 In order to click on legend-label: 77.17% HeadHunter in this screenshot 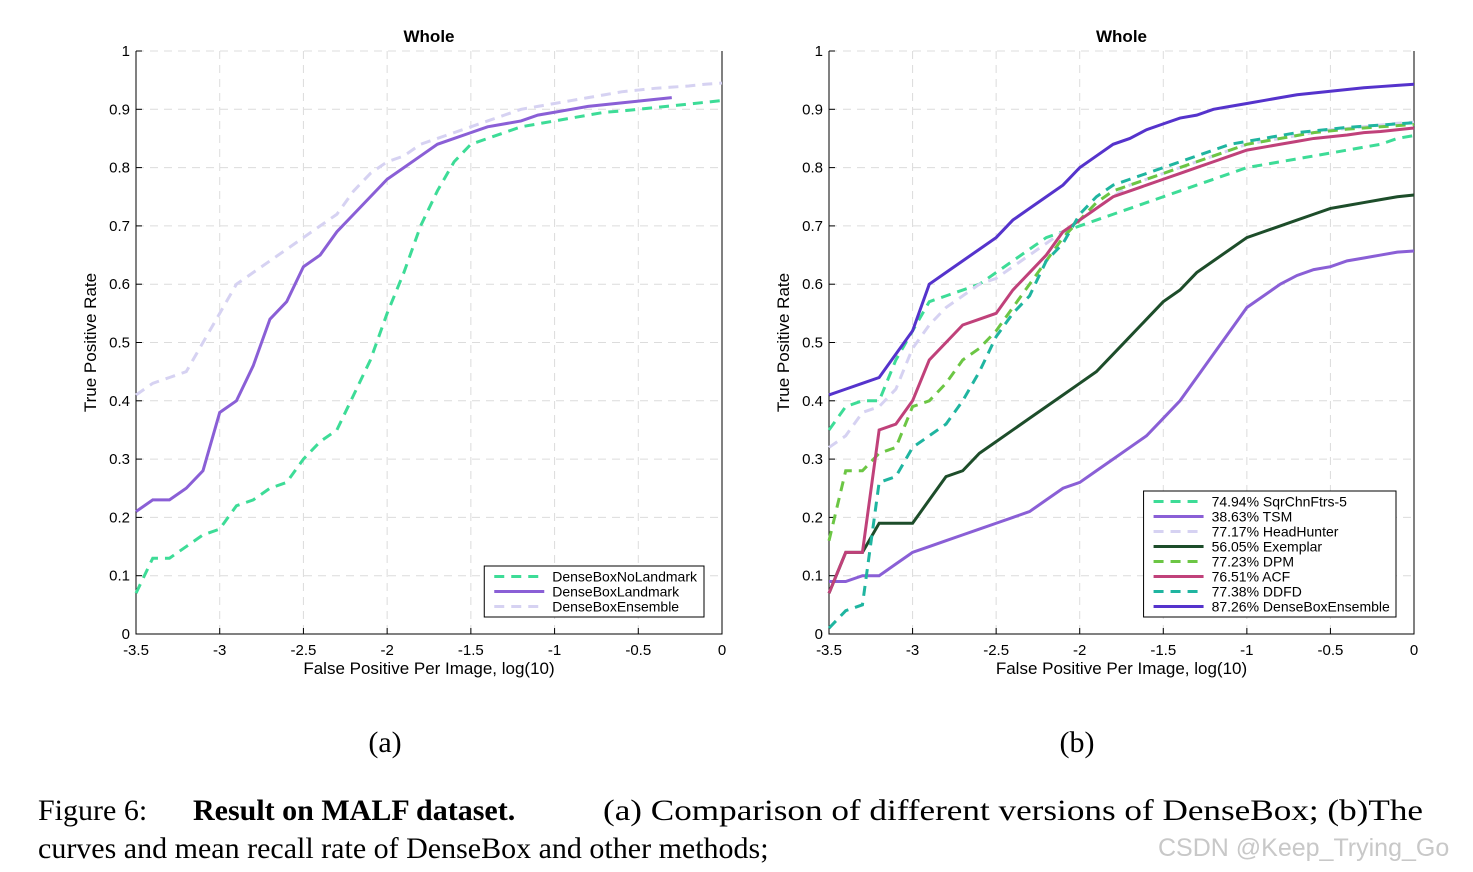, I will do `click(1275, 532)`.